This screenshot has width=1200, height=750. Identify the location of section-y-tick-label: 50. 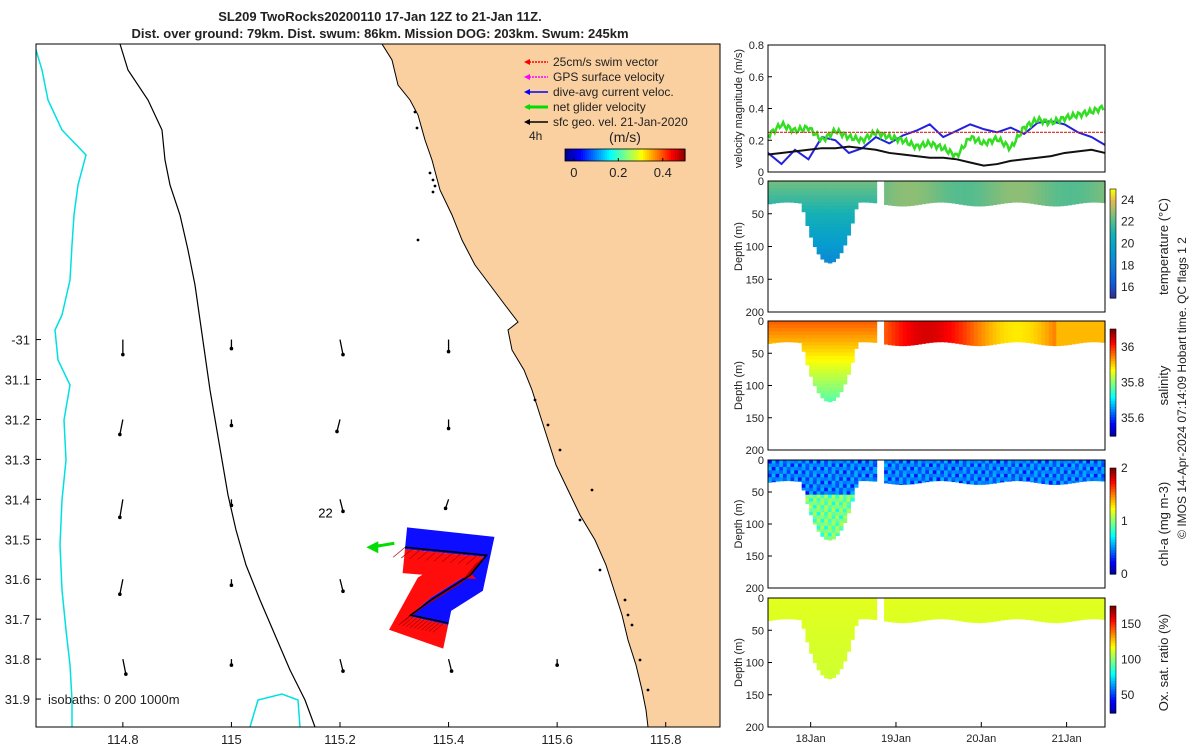
(758, 215).